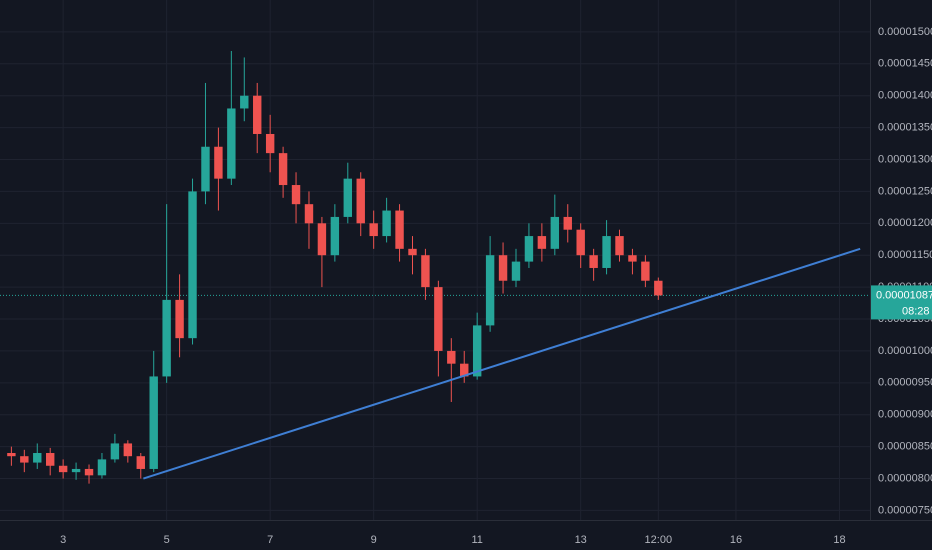  I want to click on y-tick-label: 0.00001500, so click(905, 32).